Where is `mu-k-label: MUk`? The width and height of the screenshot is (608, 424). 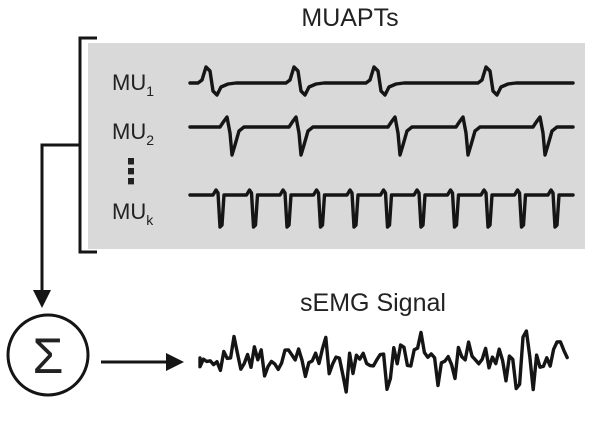
mu-k-label: MUk is located at coordinates (133, 213).